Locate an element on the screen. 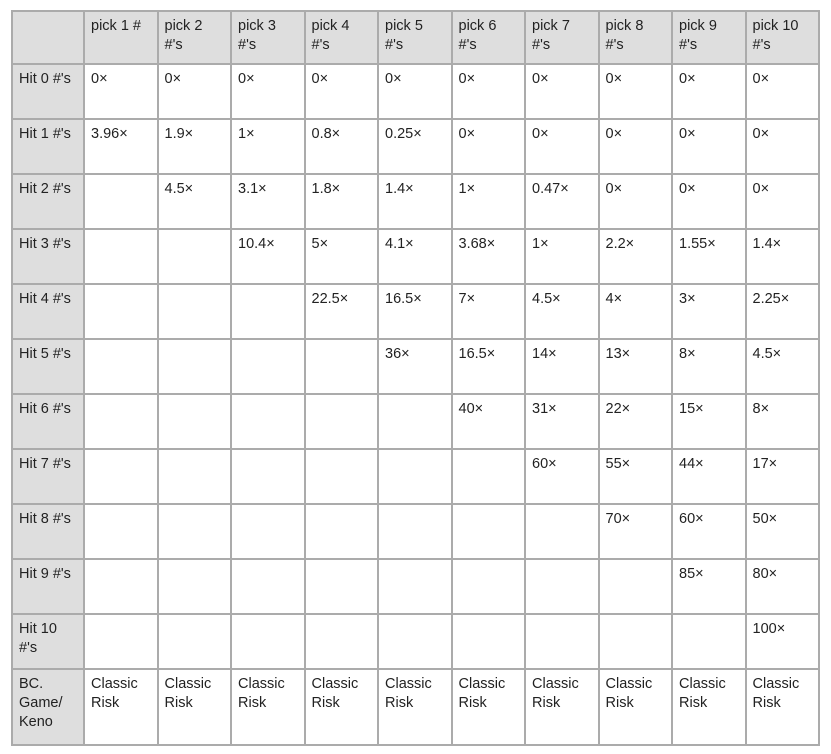 Image resolution: width=831 pixels, height=754 pixels. row-header: Hit 2 #'s is located at coordinates (48, 201).